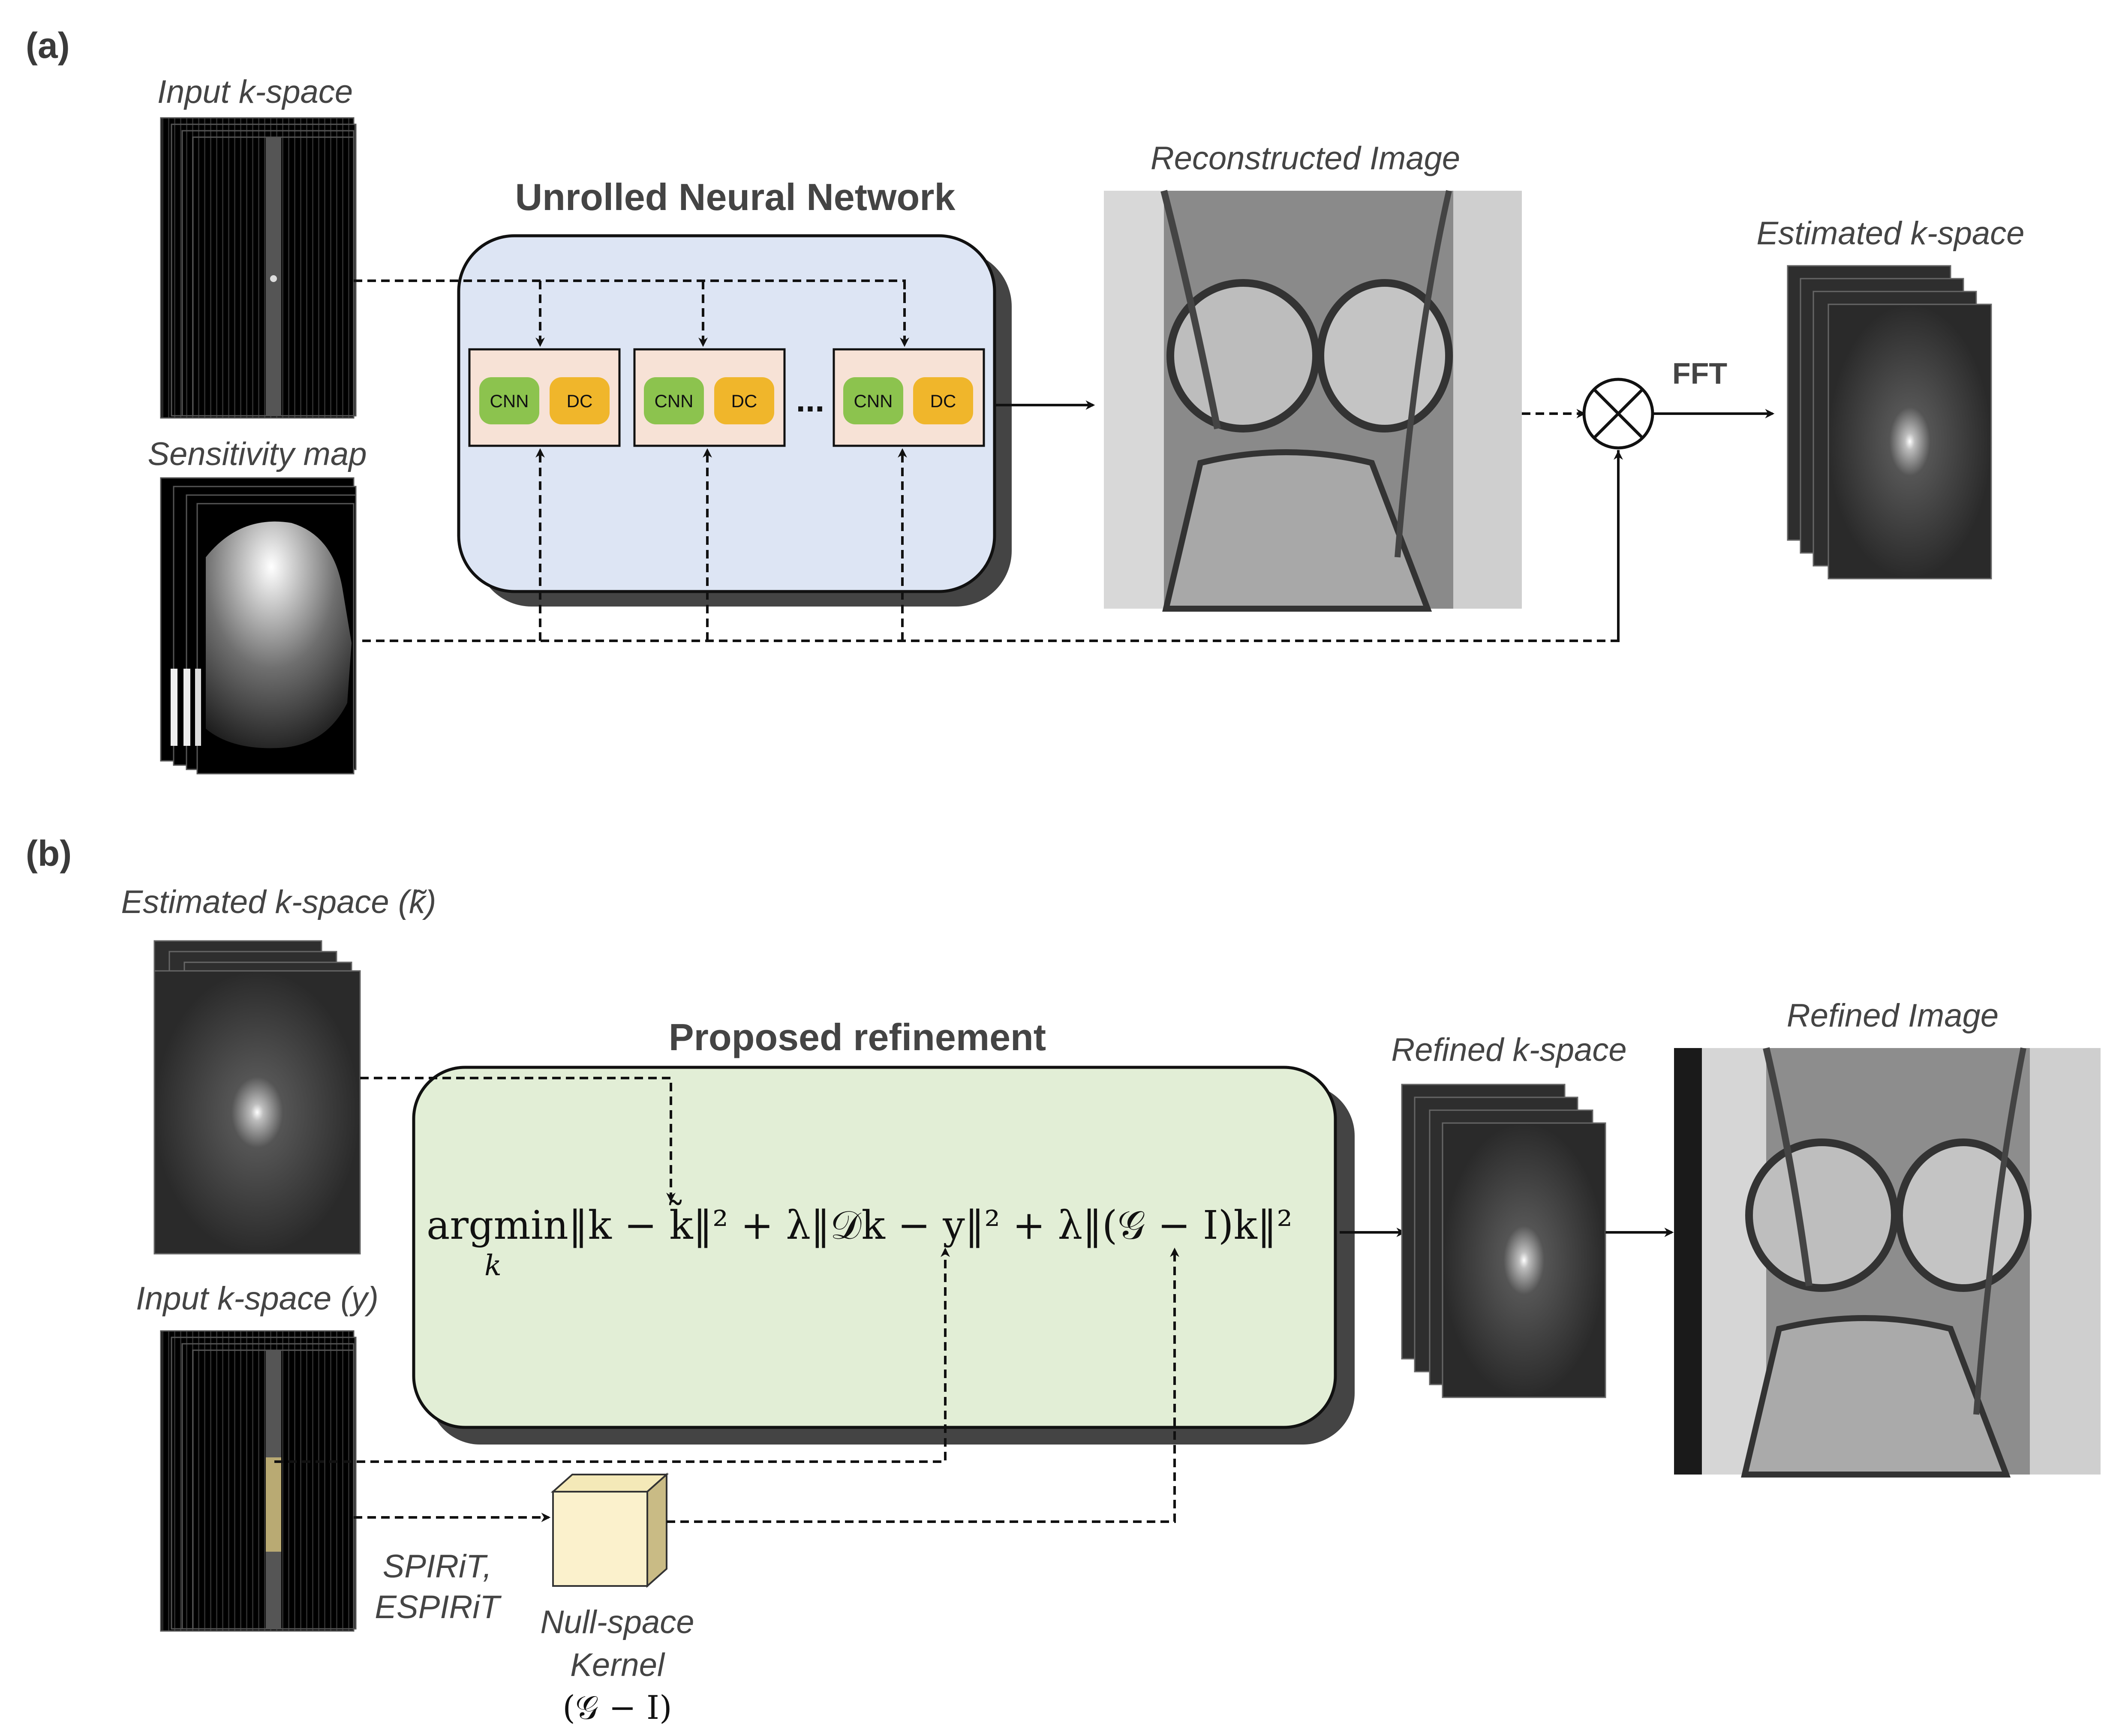 The width and height of the screenshot is (2104, 1736). Describe the element at coordinates (857, 1037) in the screenshot. I see `refinement-title: Proposed refinement` at that location.